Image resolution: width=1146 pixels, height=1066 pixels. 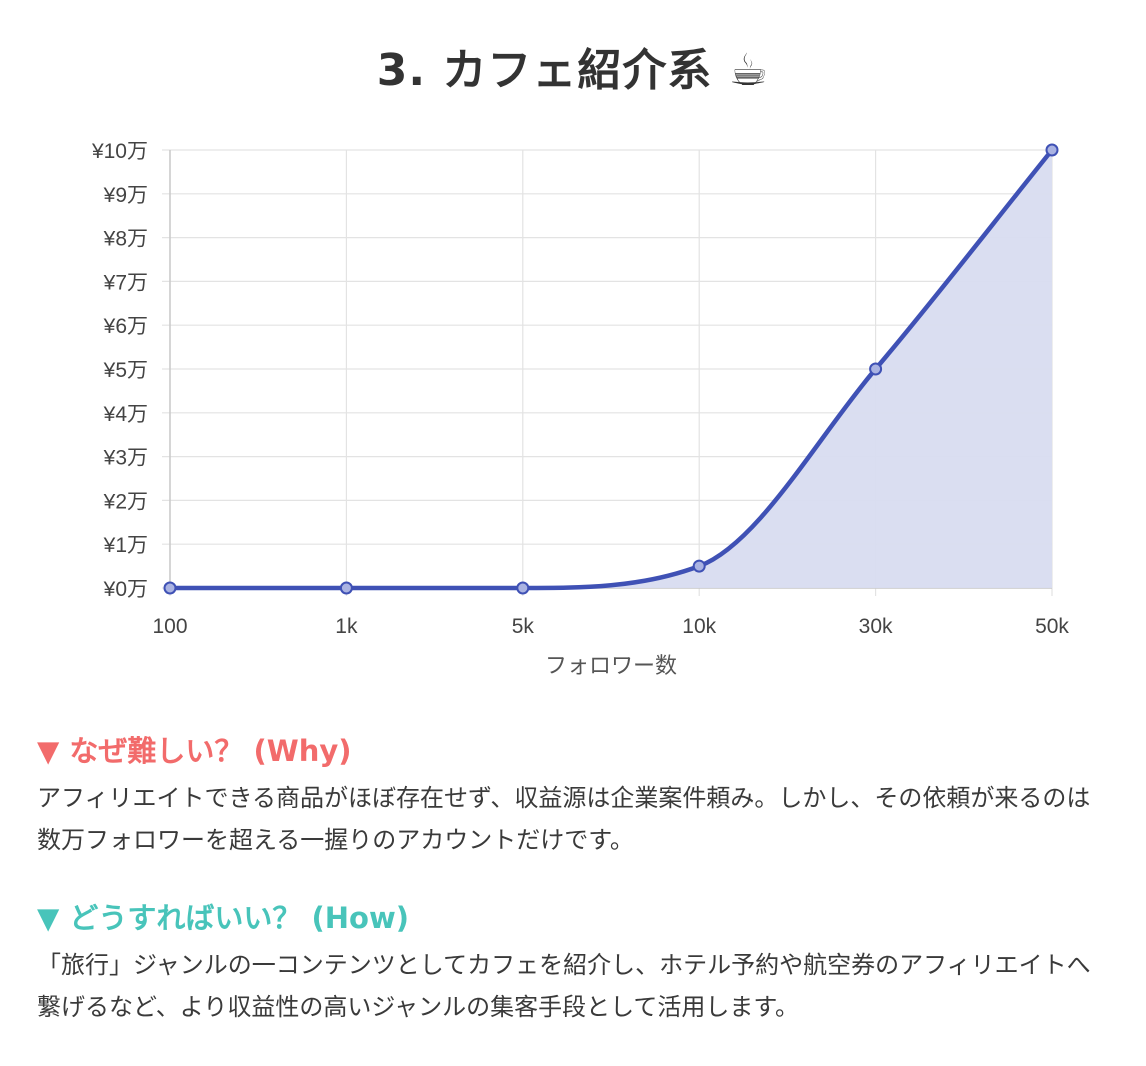 What do you see at coordinates (194, 751) in the screenshot?
I see `why-heading: ▼ なぜ難しい？ (Why)` at bounding box center [194, 751].